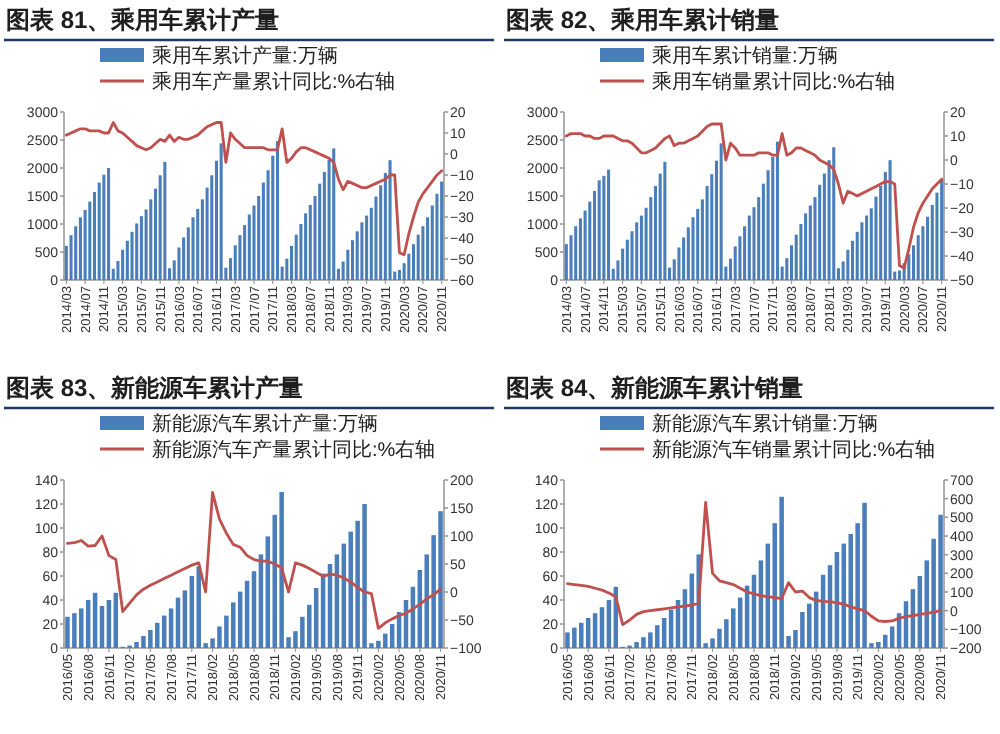 The width and height of the screenshot is (1000, 734). What do you see at coordinates (643, 20) in the screenshot?
I see `chart-title: 图表 82、乘用车累计销量` at bounding box center [643, 20].